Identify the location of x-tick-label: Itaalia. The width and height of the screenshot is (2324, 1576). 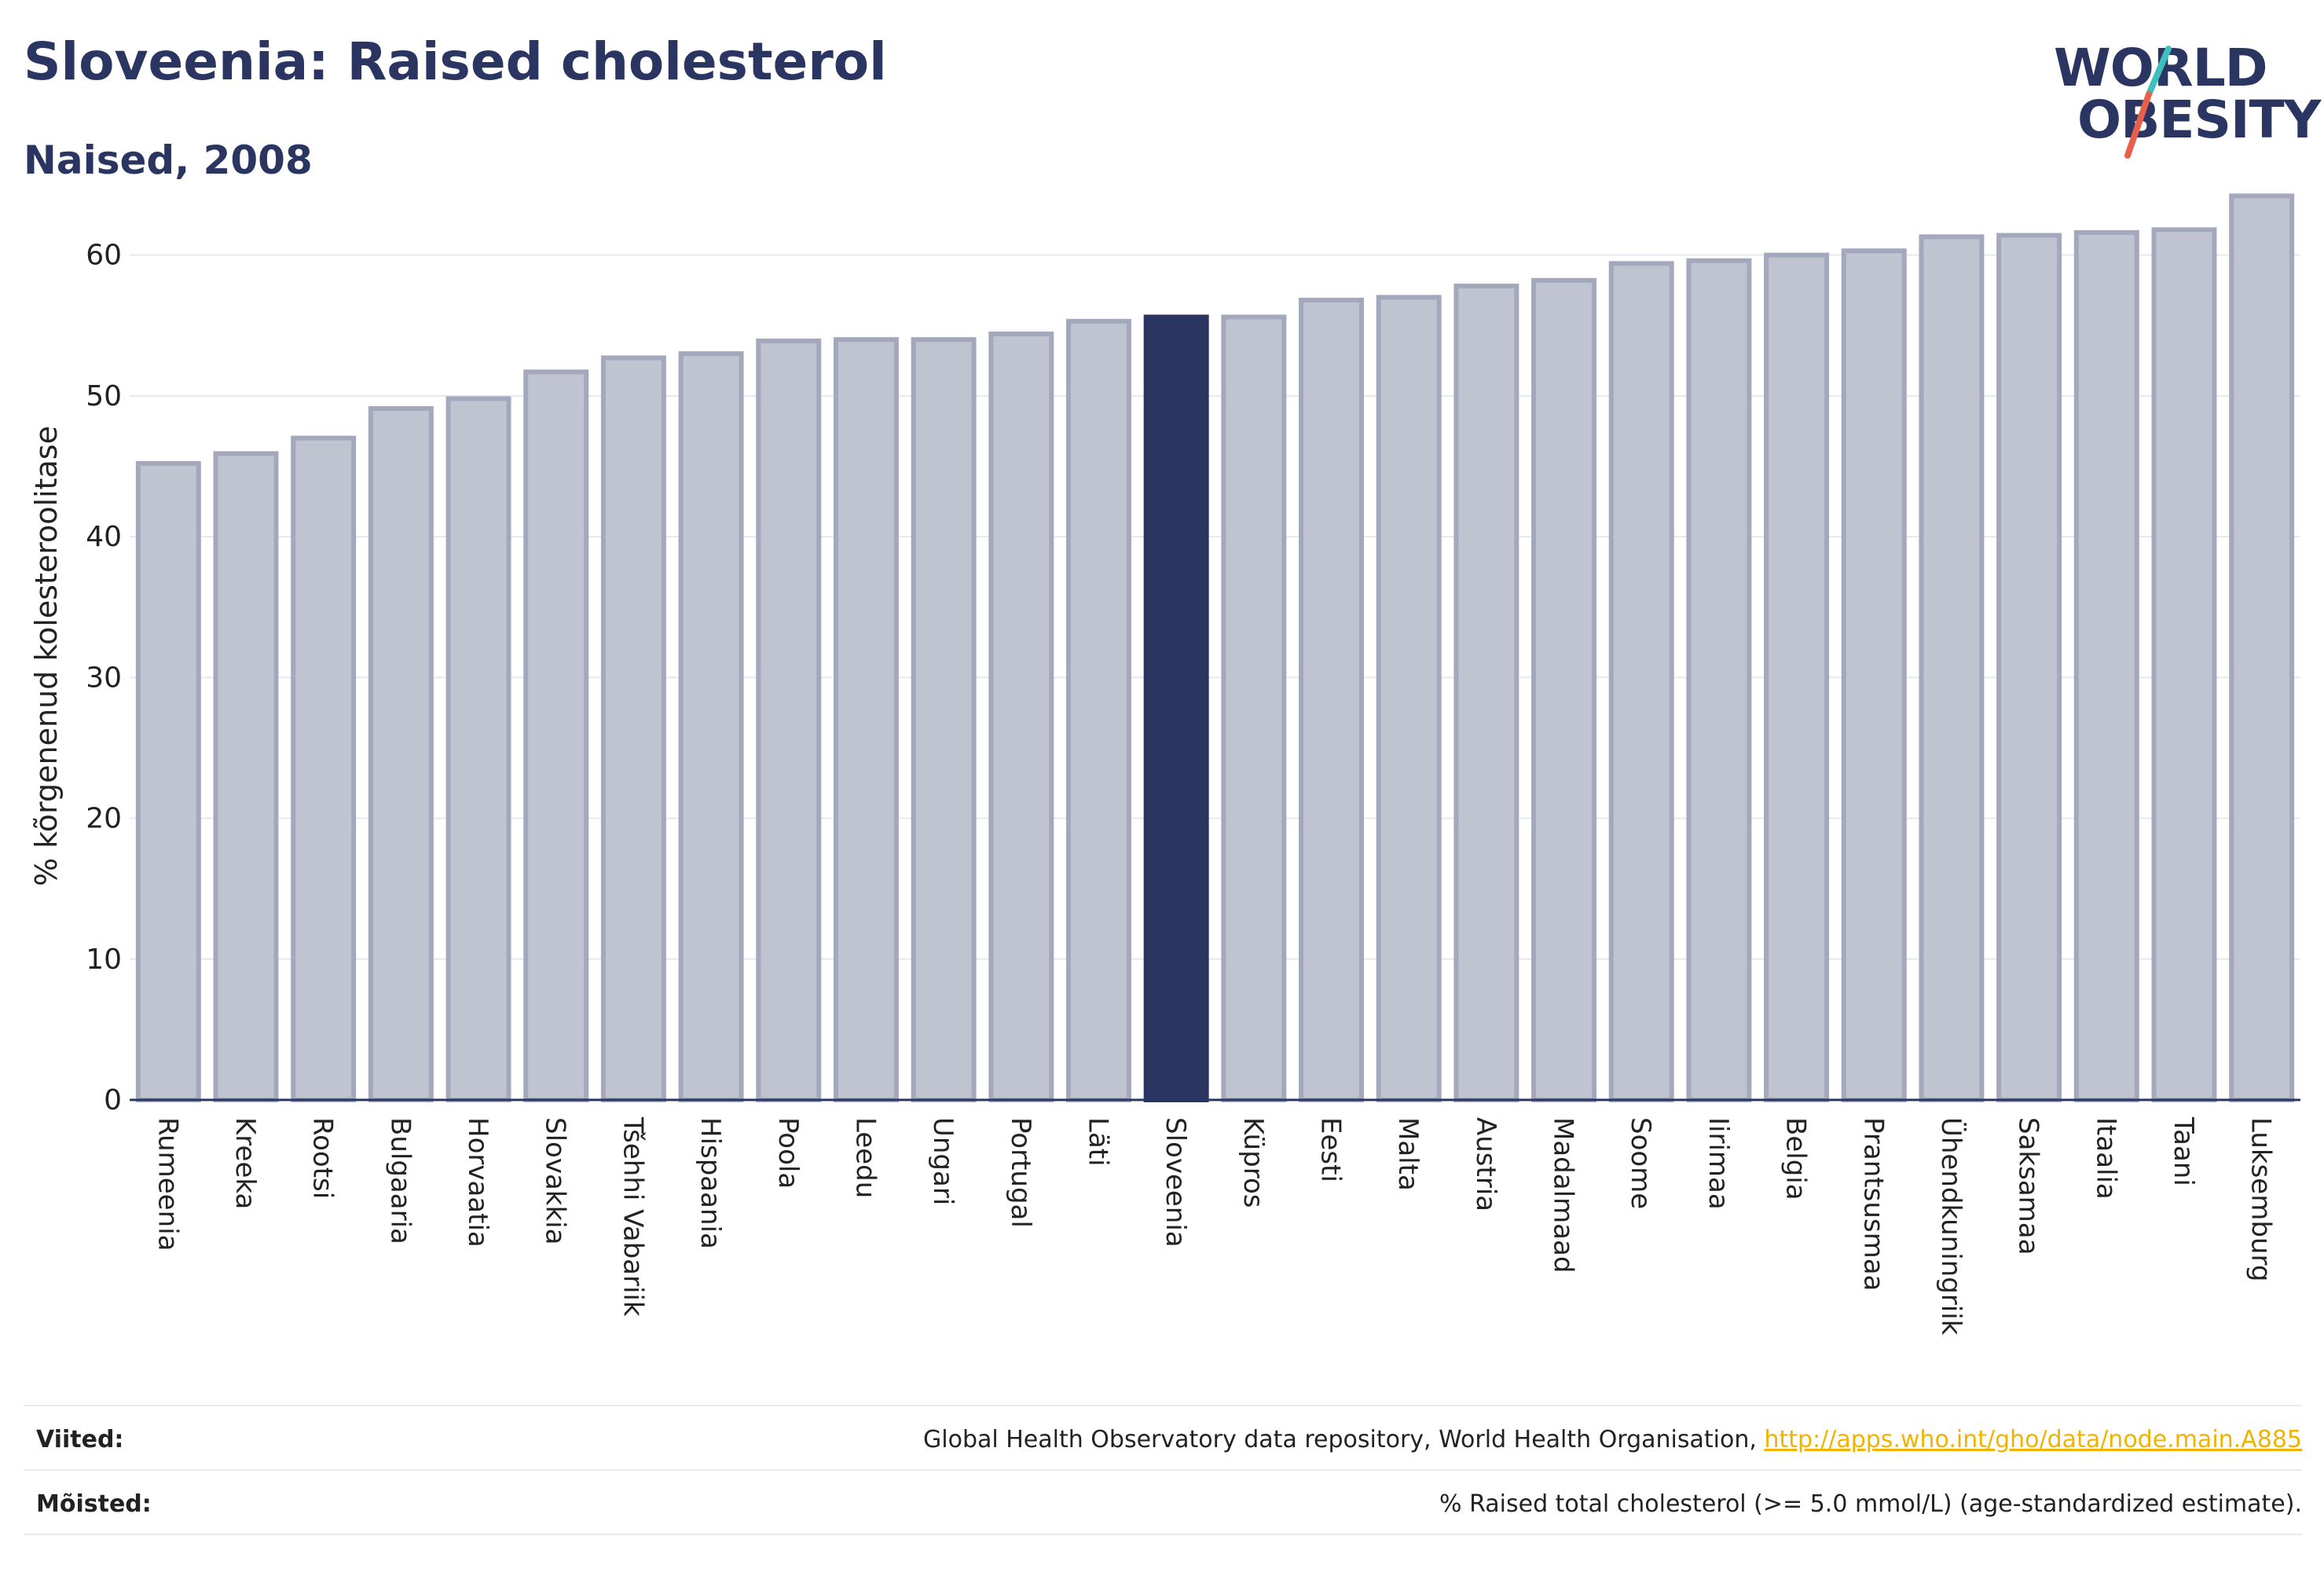
(2105, 1158).